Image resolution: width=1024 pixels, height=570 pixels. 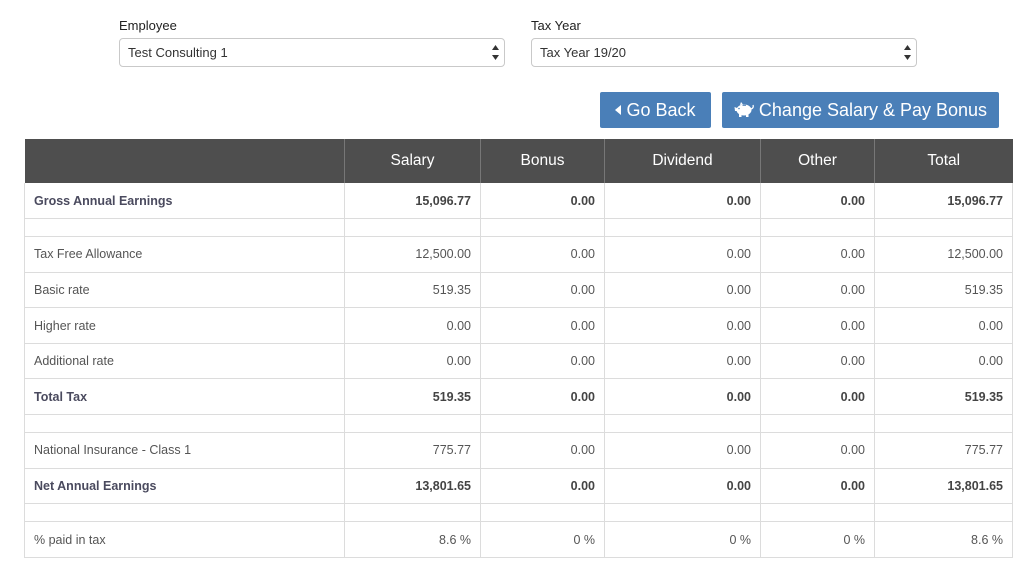 I want to click on row-label: Higher rate, so click(x=184, y=325).